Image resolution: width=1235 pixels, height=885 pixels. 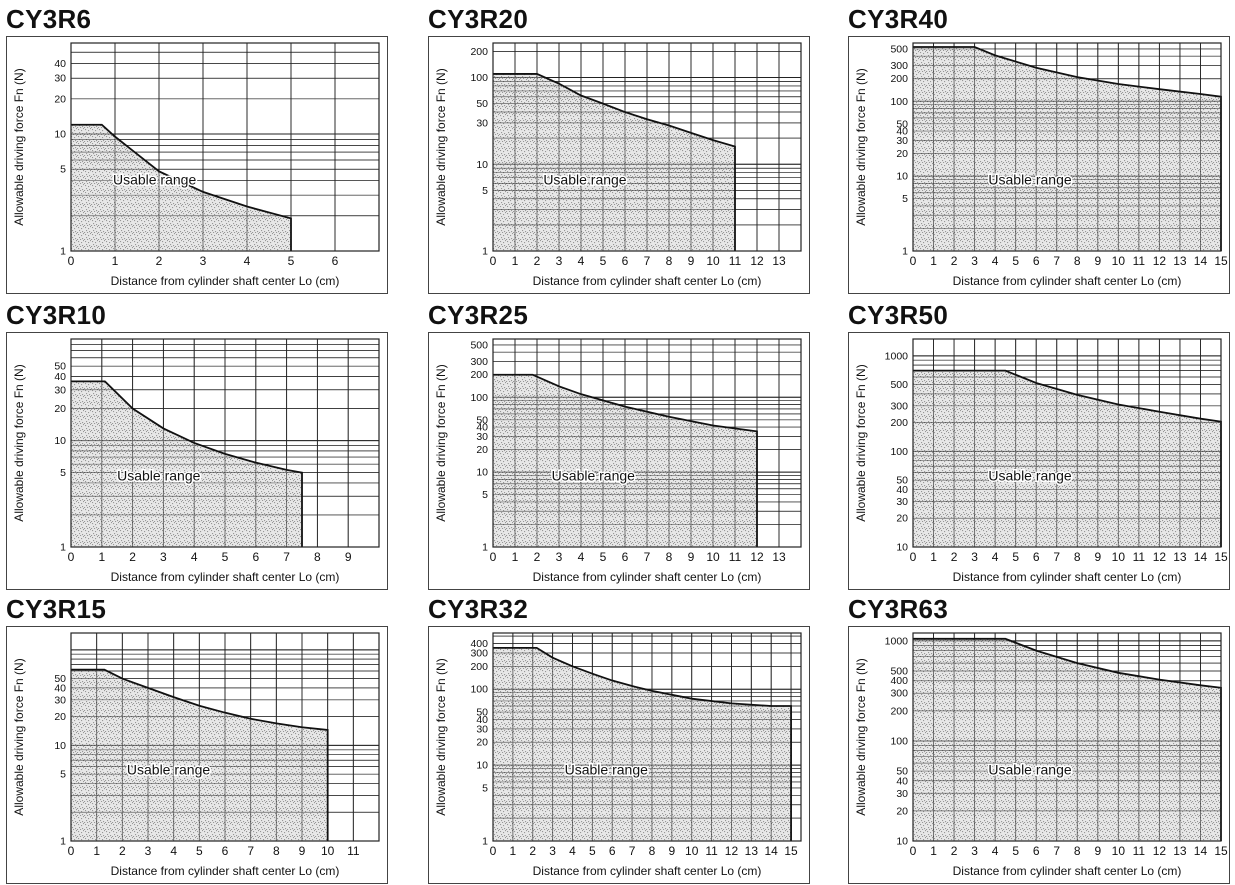 I want to click on y-tick-label: 500, so click(x=479, y=345).